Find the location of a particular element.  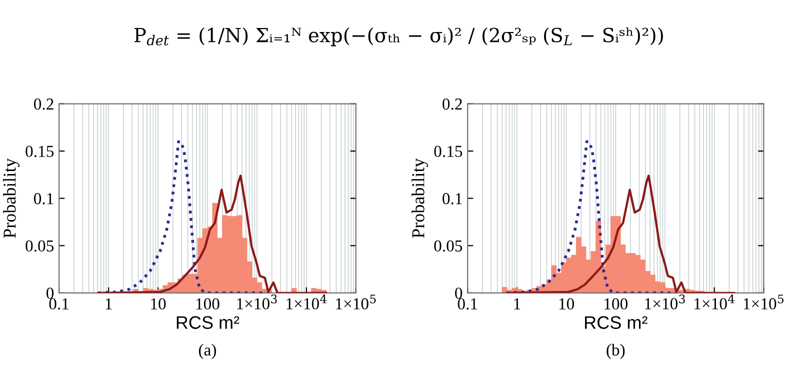

text: (b) is located at coordinates (615, 351).